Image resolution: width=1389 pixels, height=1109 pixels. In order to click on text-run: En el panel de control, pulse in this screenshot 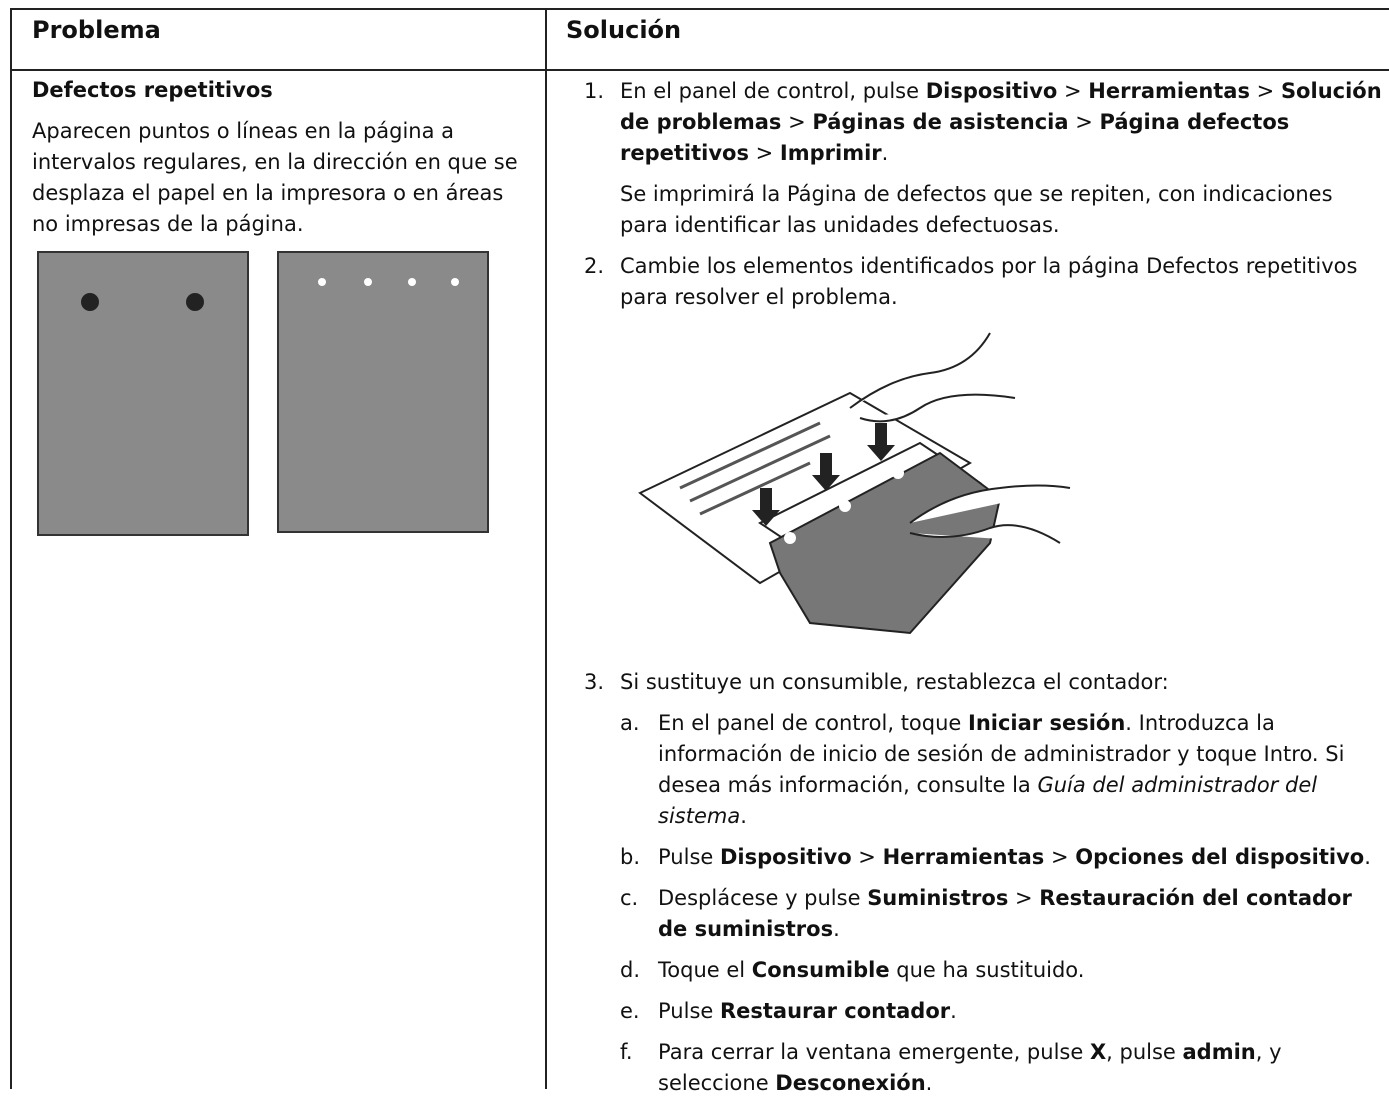, I will do `click(773, 91)`.